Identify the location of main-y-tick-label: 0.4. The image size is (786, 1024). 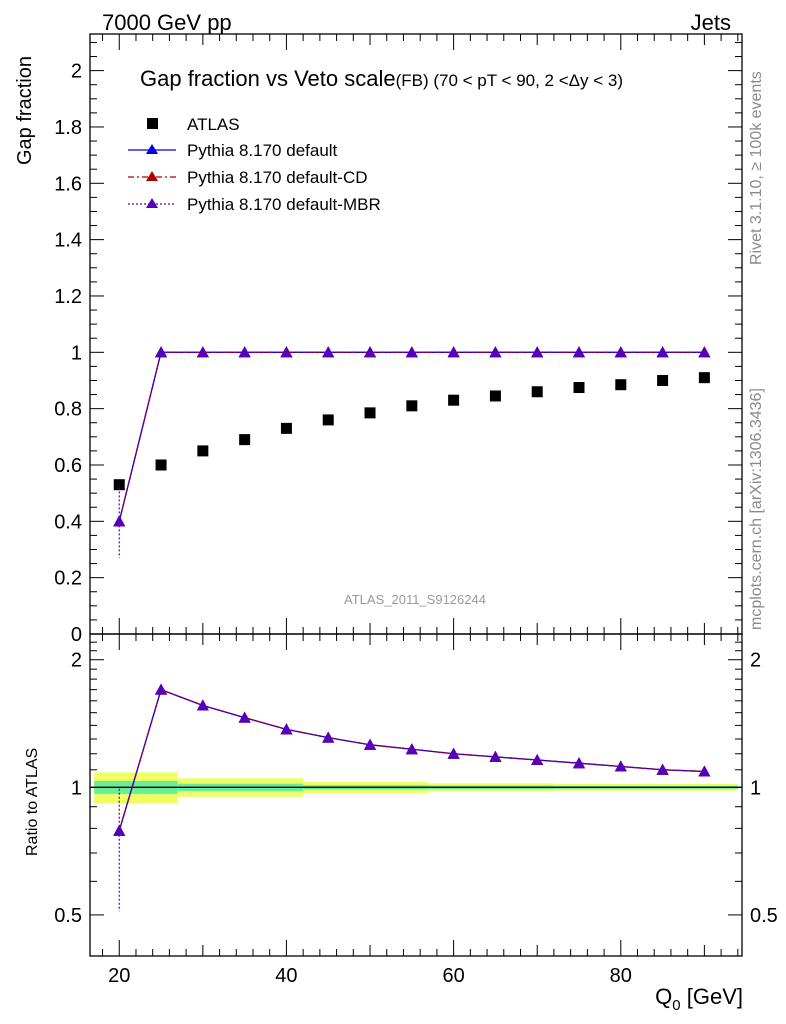
(68, 522).